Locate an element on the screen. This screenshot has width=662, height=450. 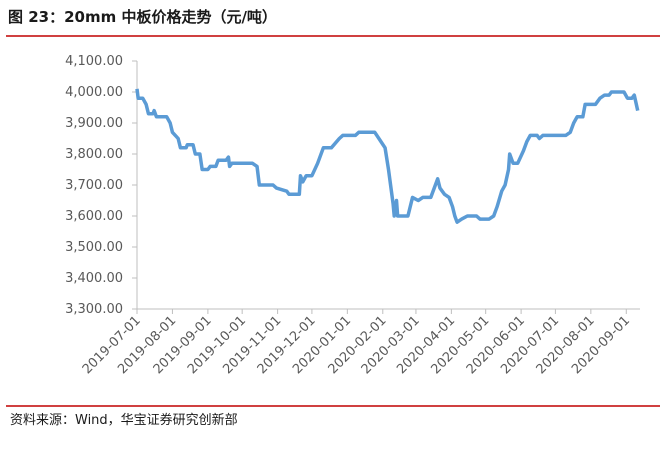
y-tick-label: 3,600.00 is located at coordinates (94, 216).